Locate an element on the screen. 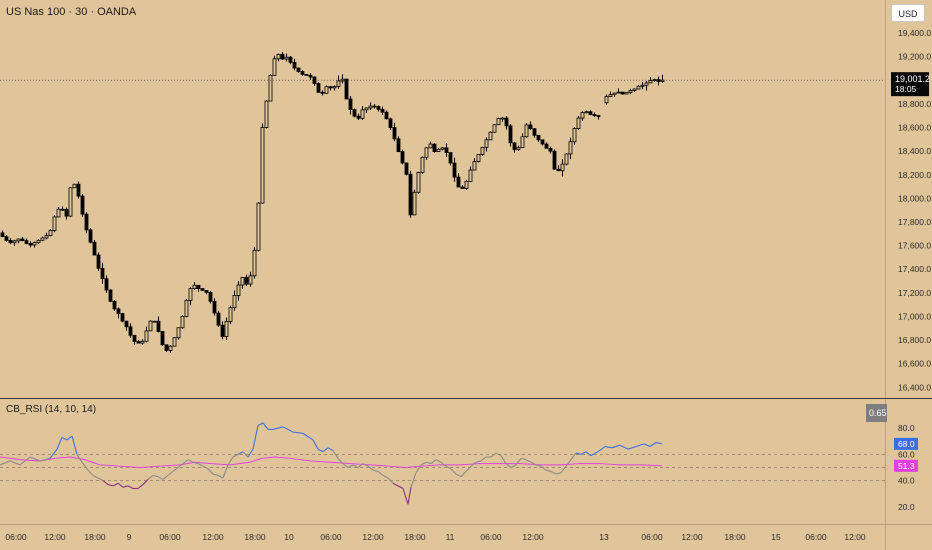 The image size is (932, 550). price-tick-label: 18,600.0 is located at coordinates (914, 128).